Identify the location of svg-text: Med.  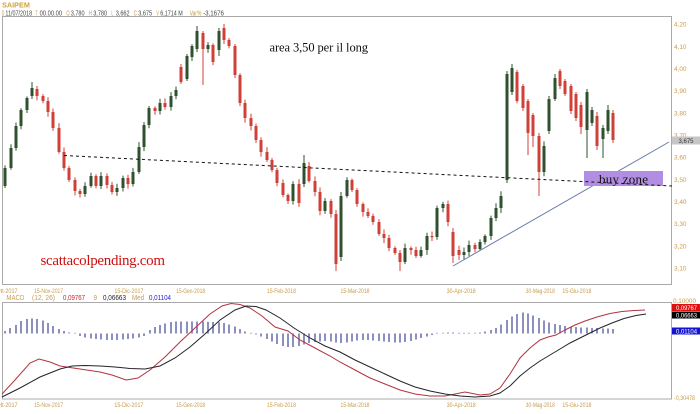
(138, 298).